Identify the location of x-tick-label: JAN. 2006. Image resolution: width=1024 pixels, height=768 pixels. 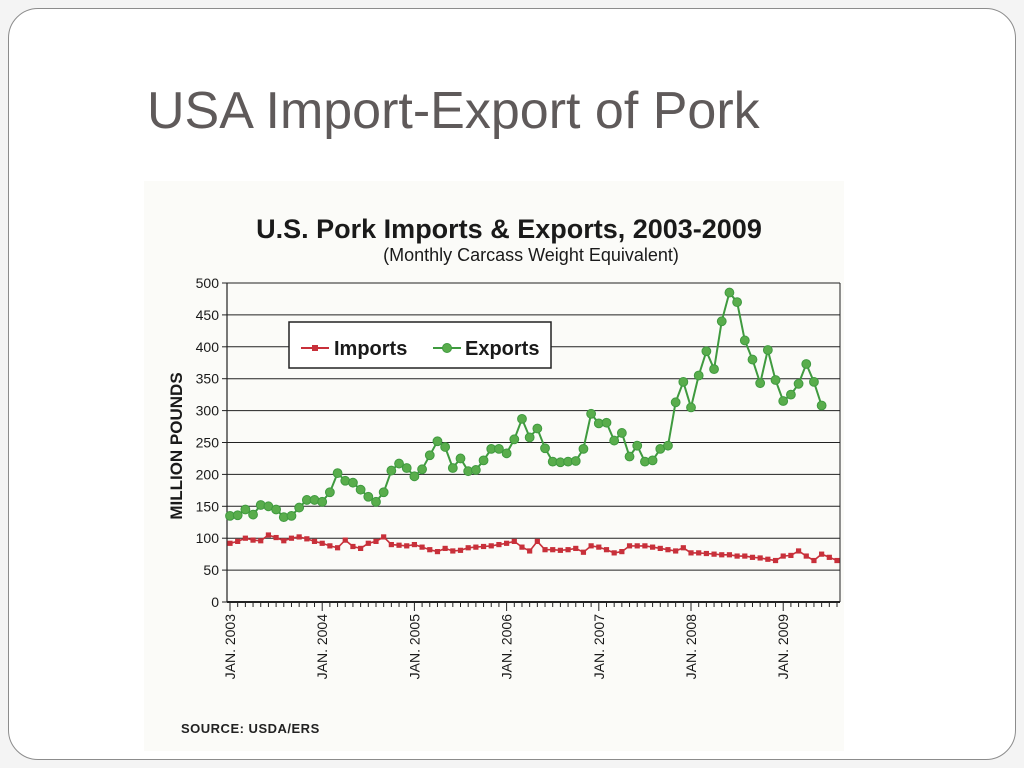
(507, 647).